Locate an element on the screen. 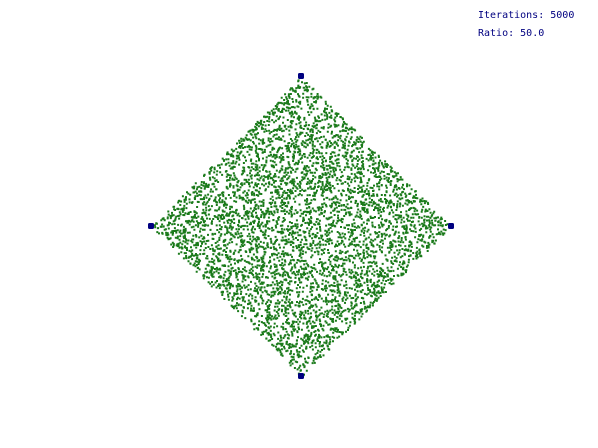 This screenshot has height=448, width=598. ratio-readout: Ratio: 50.0 is located at coordinates (511, 34).